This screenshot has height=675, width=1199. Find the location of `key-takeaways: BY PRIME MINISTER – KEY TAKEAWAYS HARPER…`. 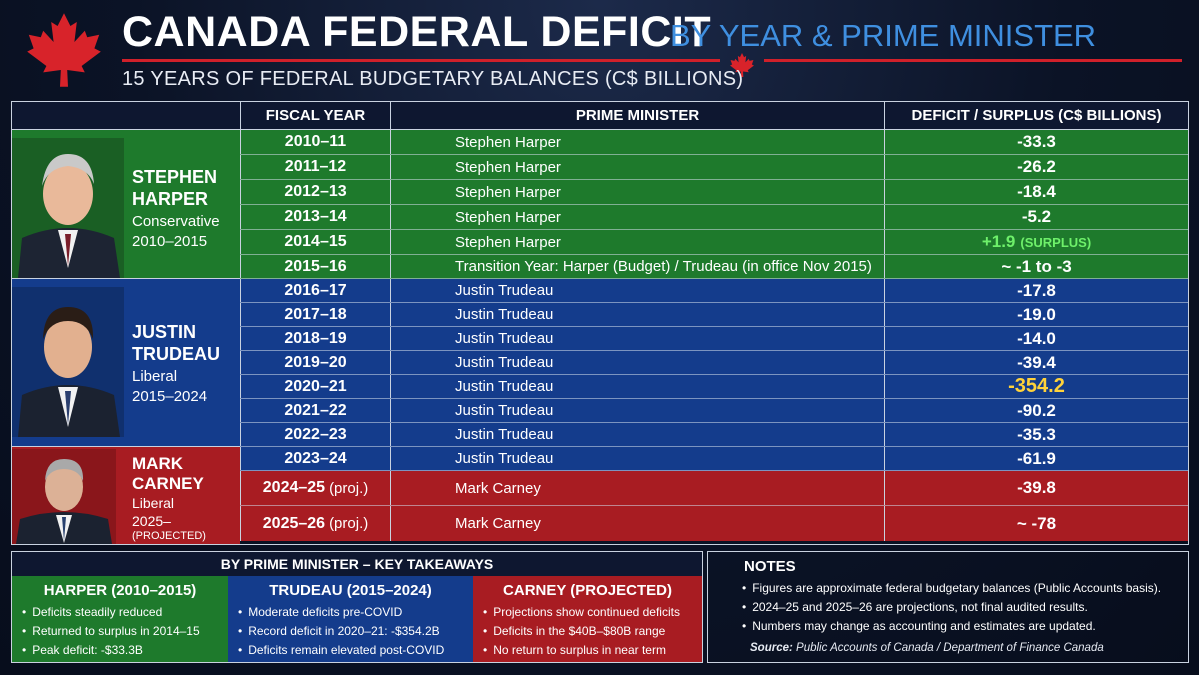

key-takeaways: BY PRIME MINISTER – KEY TAKEAWAYS HARPER… is located at coordinates (357, 607).